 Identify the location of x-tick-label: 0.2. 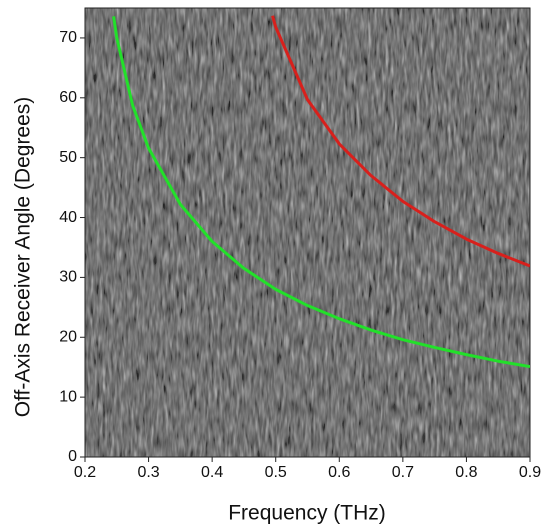
(85, 472).